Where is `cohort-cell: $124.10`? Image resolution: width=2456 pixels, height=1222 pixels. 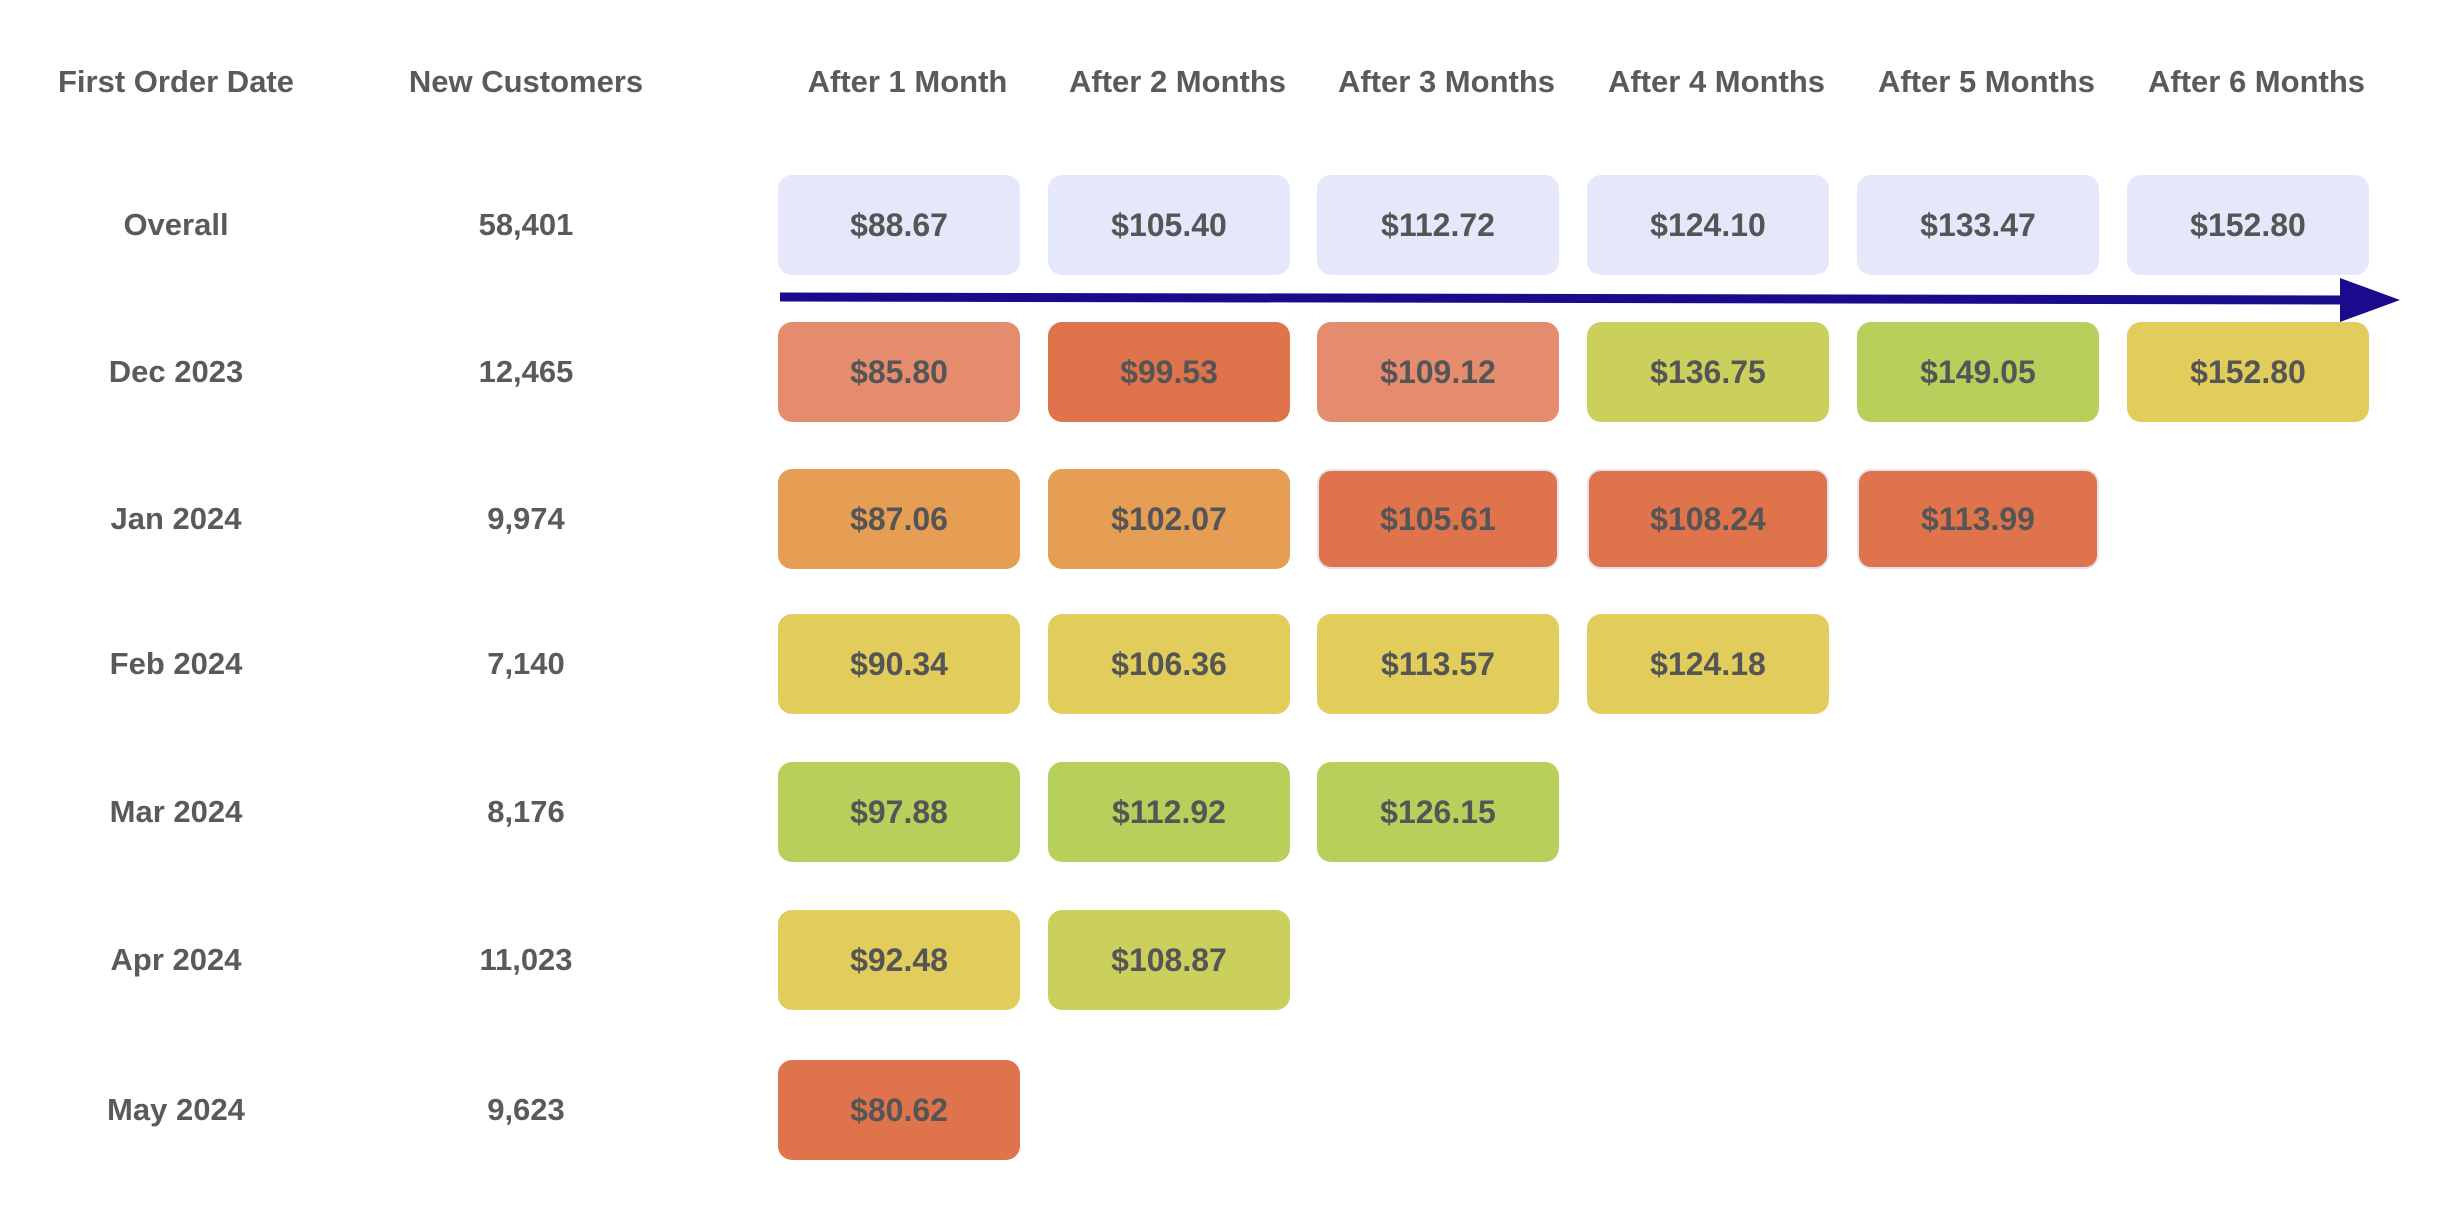
cohort-cell: $124.10 is located at coordinates (1708, 225).